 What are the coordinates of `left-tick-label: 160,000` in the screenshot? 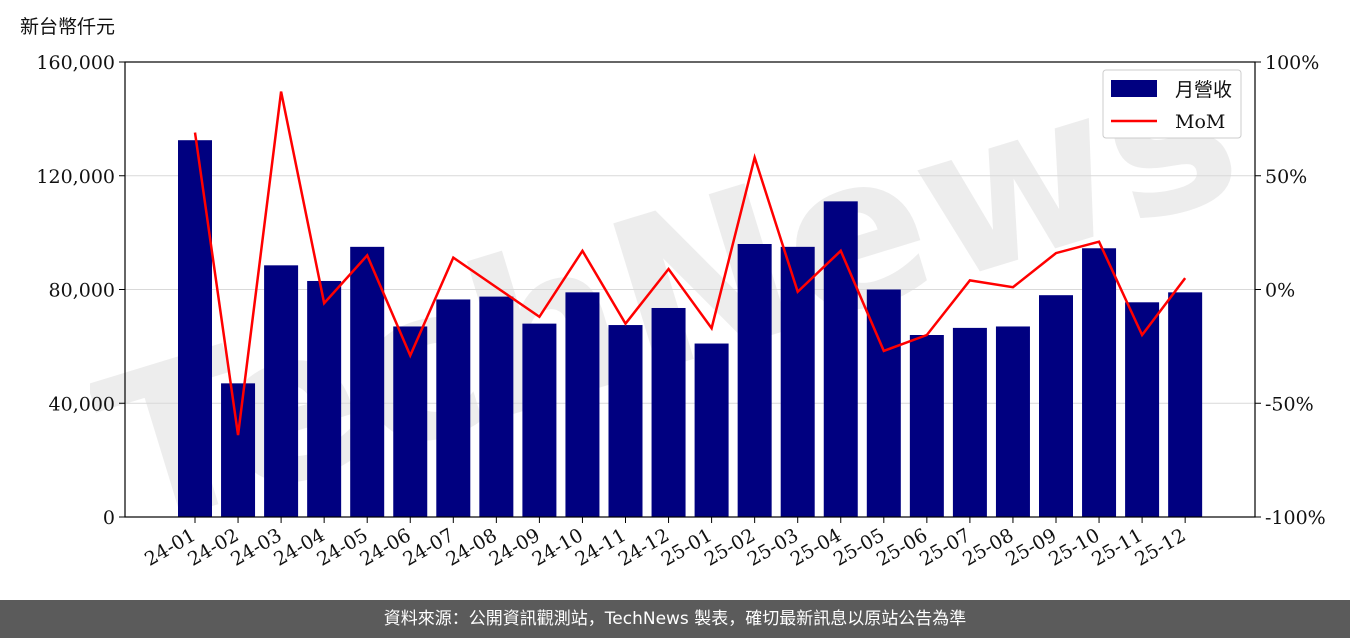 It's located at (75, 63).